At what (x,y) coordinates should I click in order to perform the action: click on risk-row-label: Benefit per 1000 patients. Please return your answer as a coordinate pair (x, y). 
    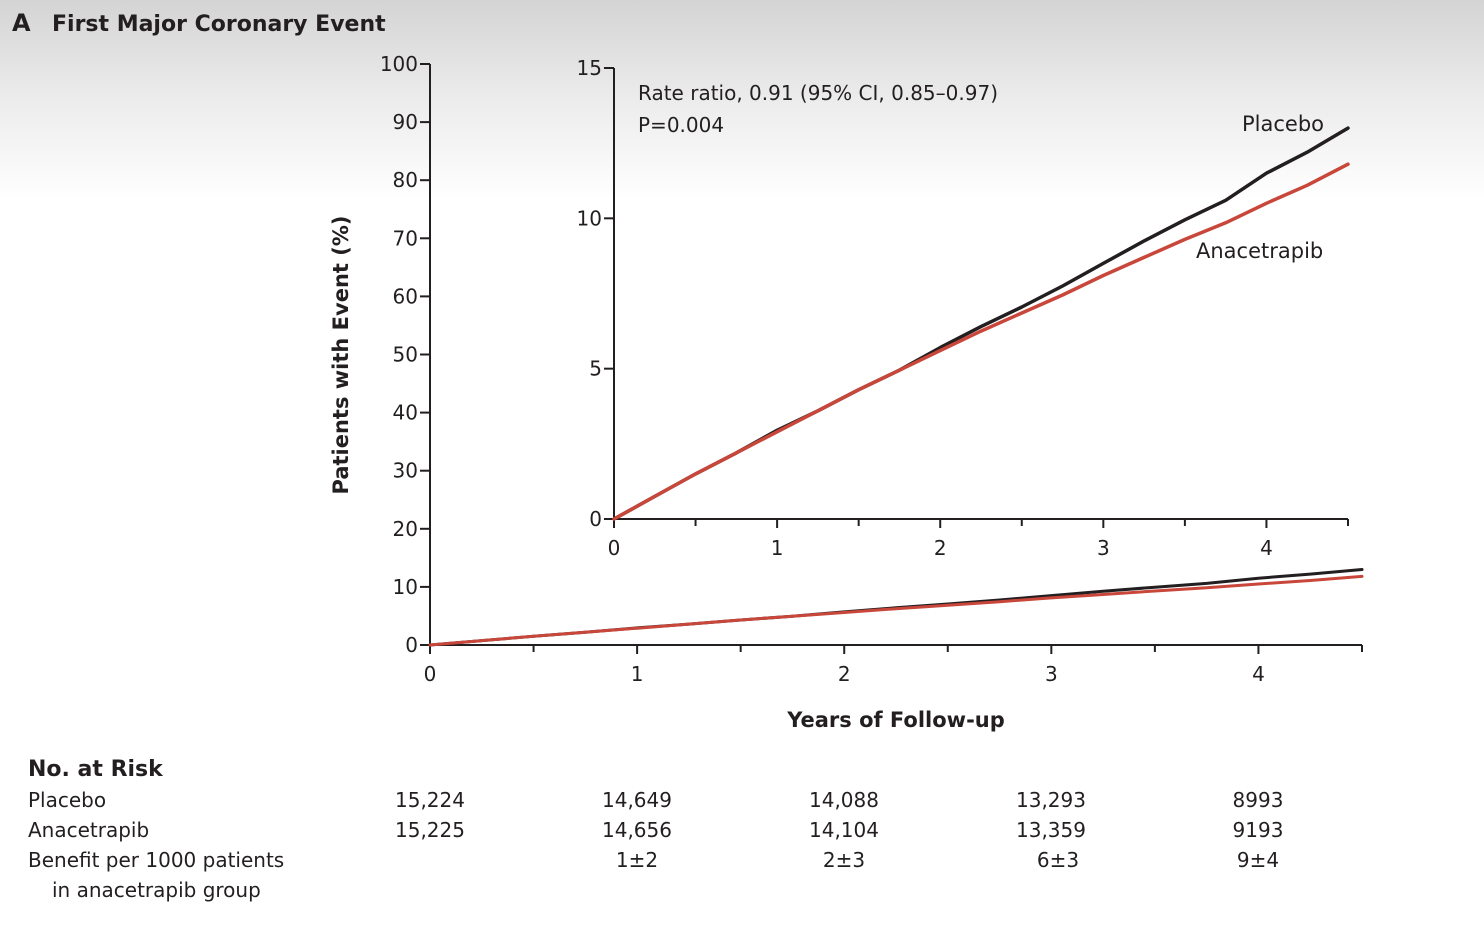
    Looking at the image, I should click on (156, 860).